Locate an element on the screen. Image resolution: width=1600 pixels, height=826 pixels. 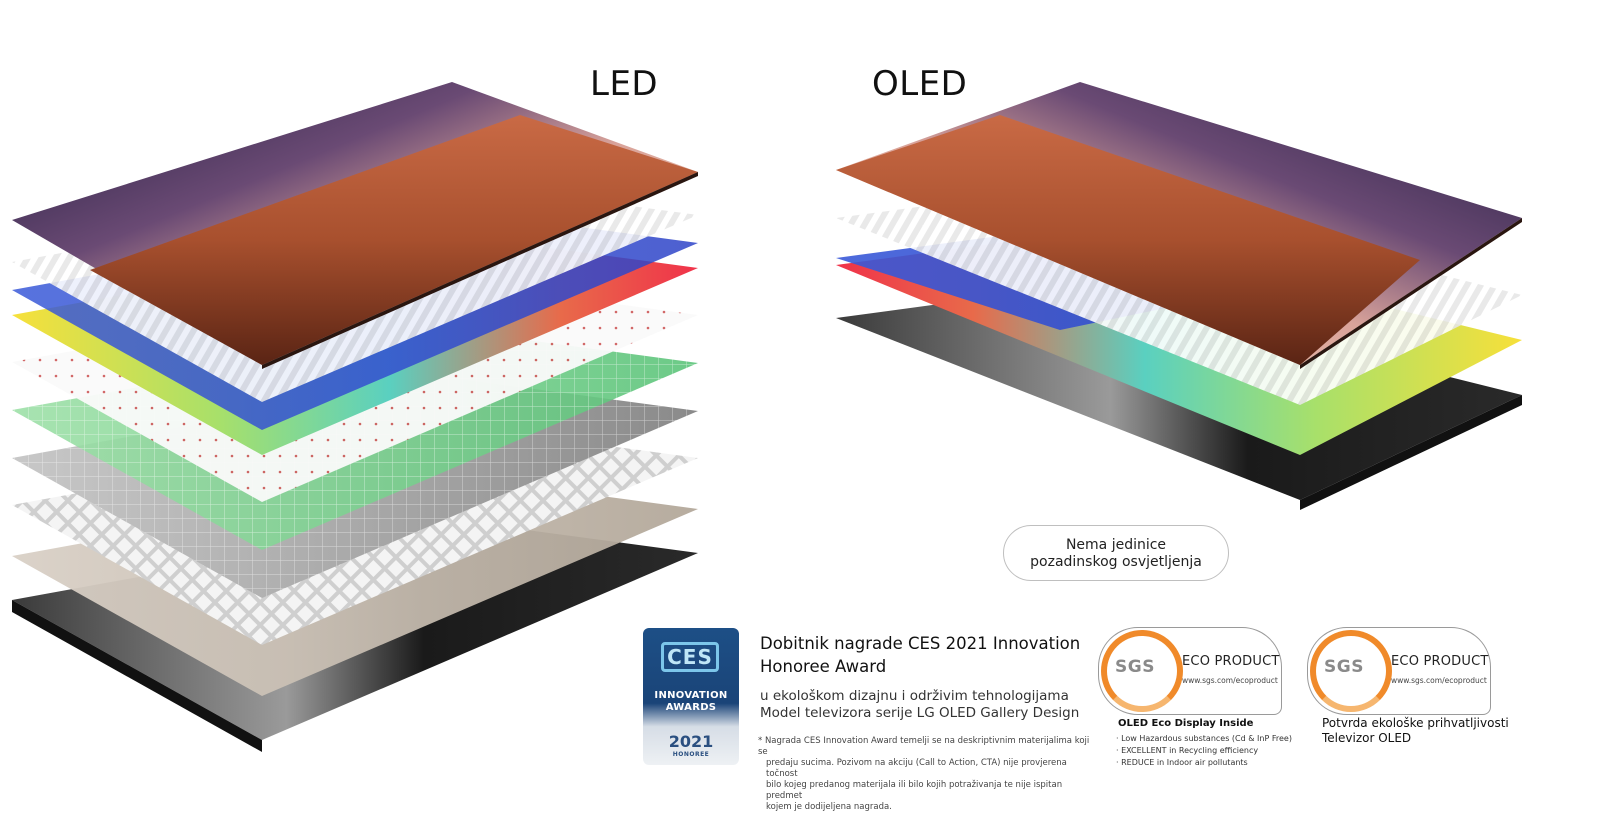
sgs-url-2: www.sgs.com/ecoproduct is located at coordinates (1439, 680).